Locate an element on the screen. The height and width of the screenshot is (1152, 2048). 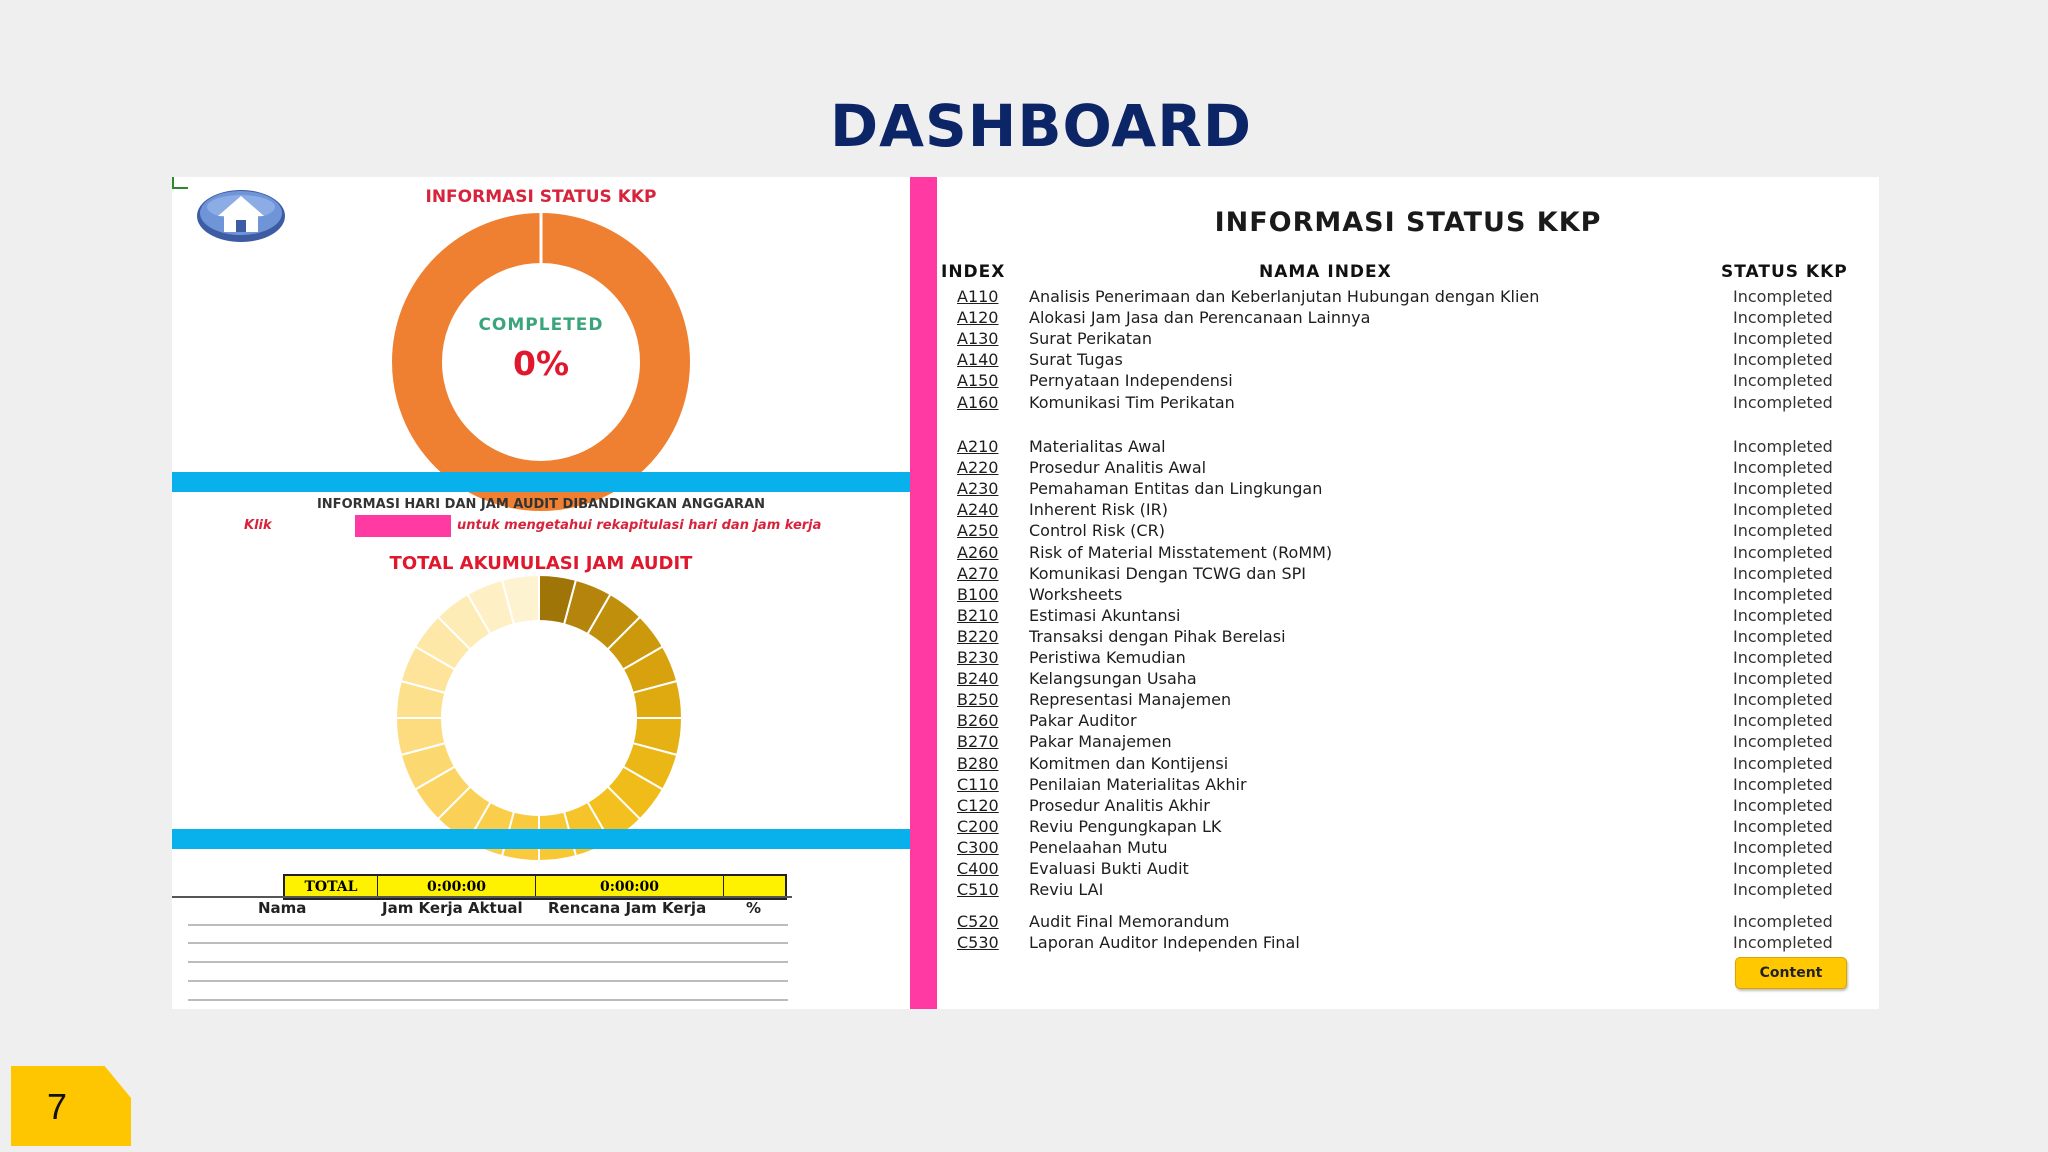
table-row is located at coordinates (488, 943).